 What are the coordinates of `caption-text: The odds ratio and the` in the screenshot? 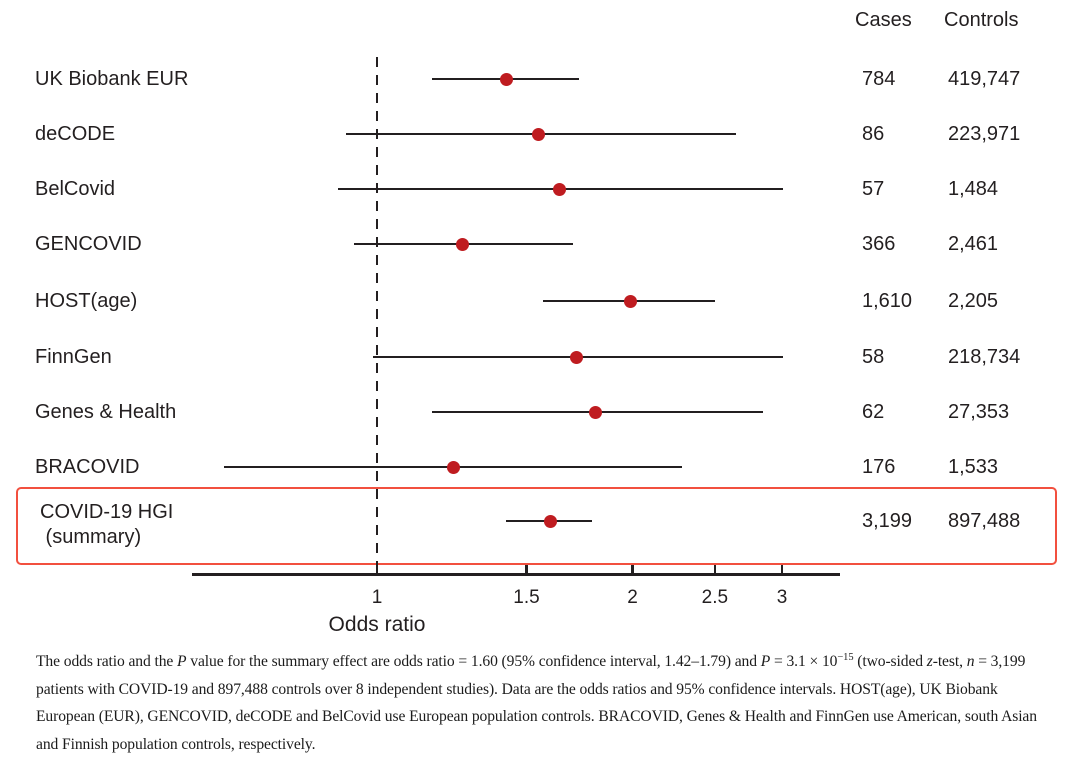 It's located at (106, 661).